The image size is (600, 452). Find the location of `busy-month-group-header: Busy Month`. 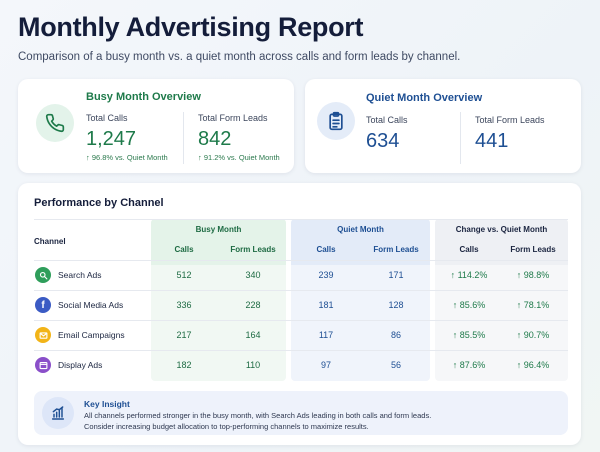

busy-month-group-header: Busy Month is located at coordinates (218, 229).